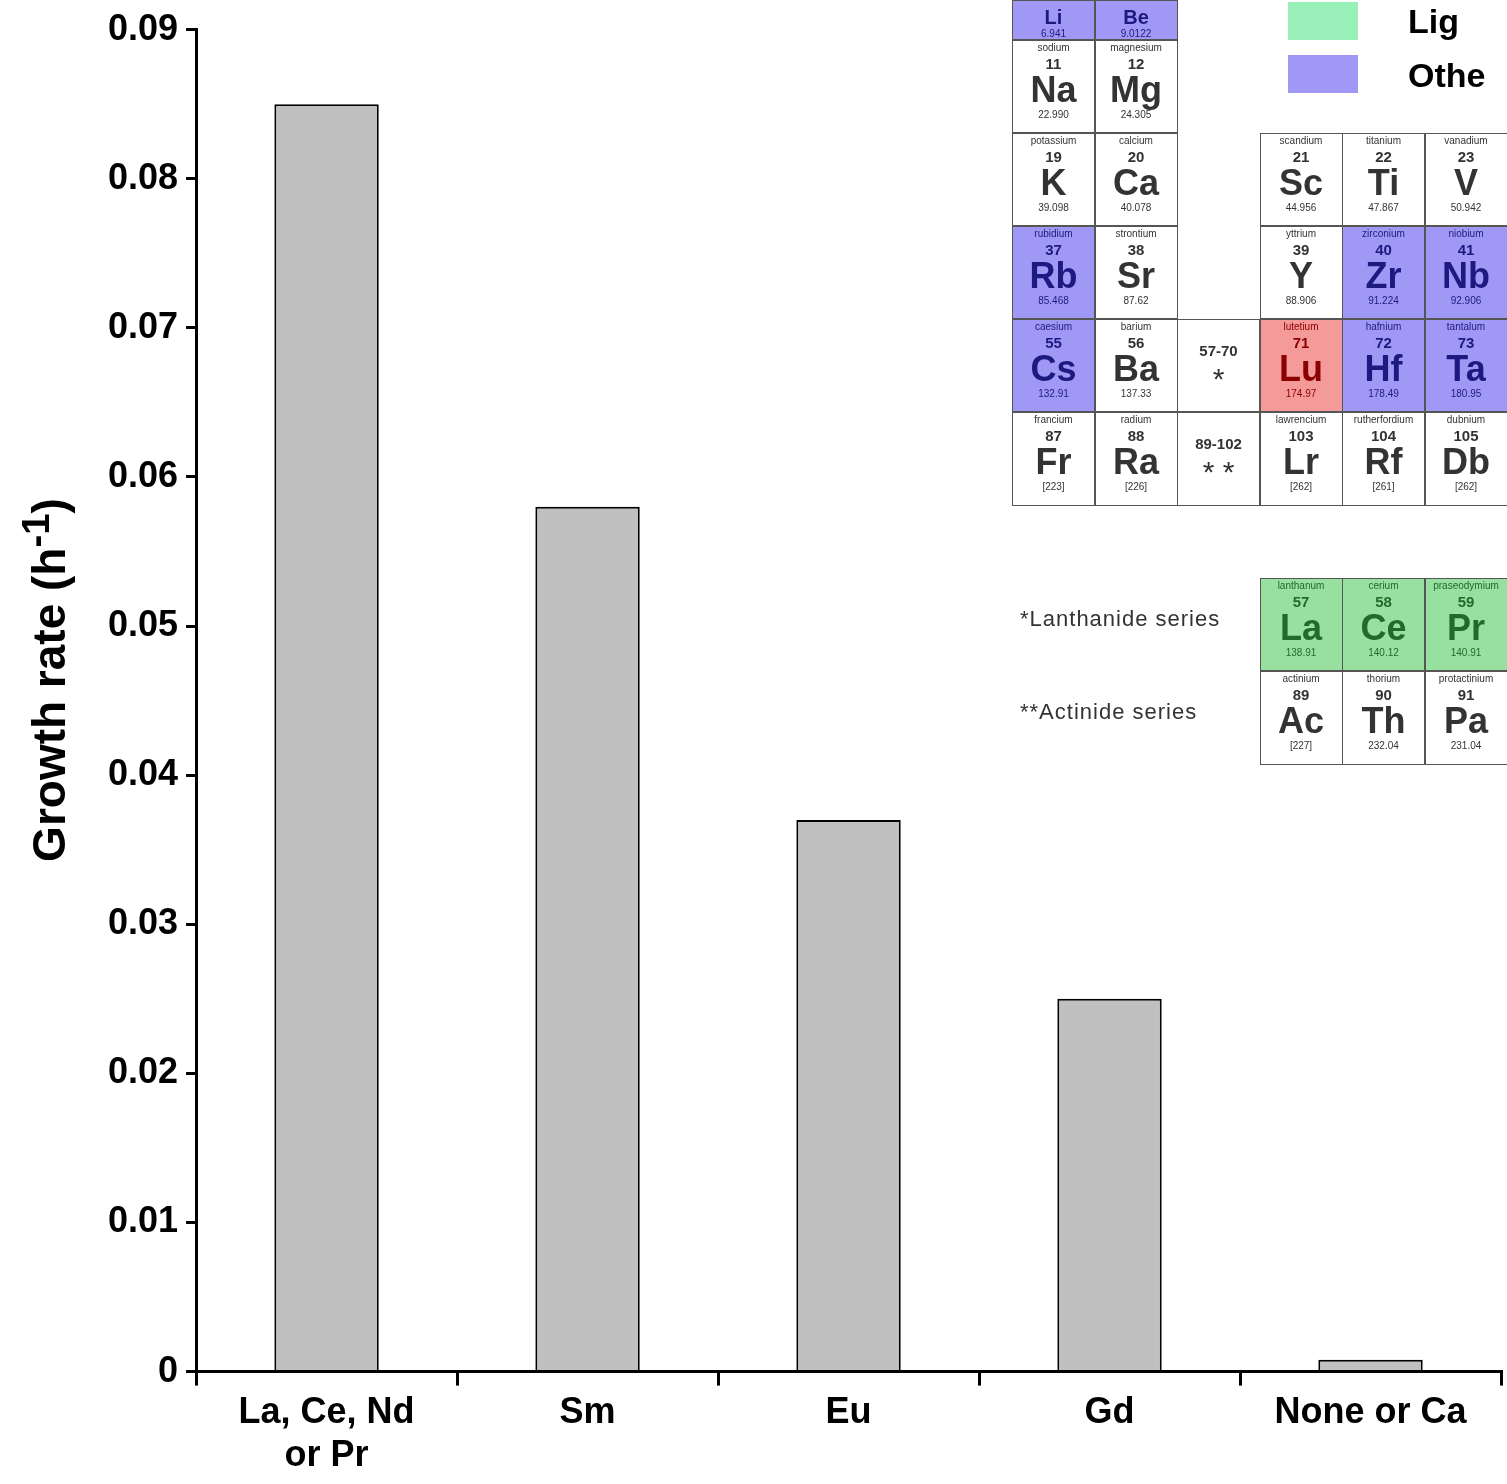 The image size is (1507, 1484). What do you see at coordinates (1383, 619) in the screenshot?
I see `annotation: cerium 58 Ce 140.12` at bounding box center [1383, 619].